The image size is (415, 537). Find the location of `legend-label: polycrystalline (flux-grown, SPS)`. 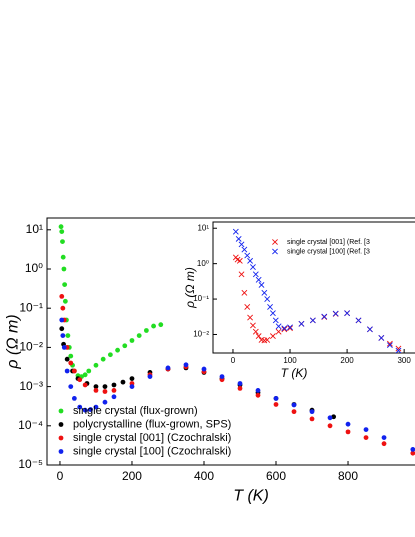

legend-label: polycrystalline (flux-grown, SPS) is located at coordinates (152, 424).